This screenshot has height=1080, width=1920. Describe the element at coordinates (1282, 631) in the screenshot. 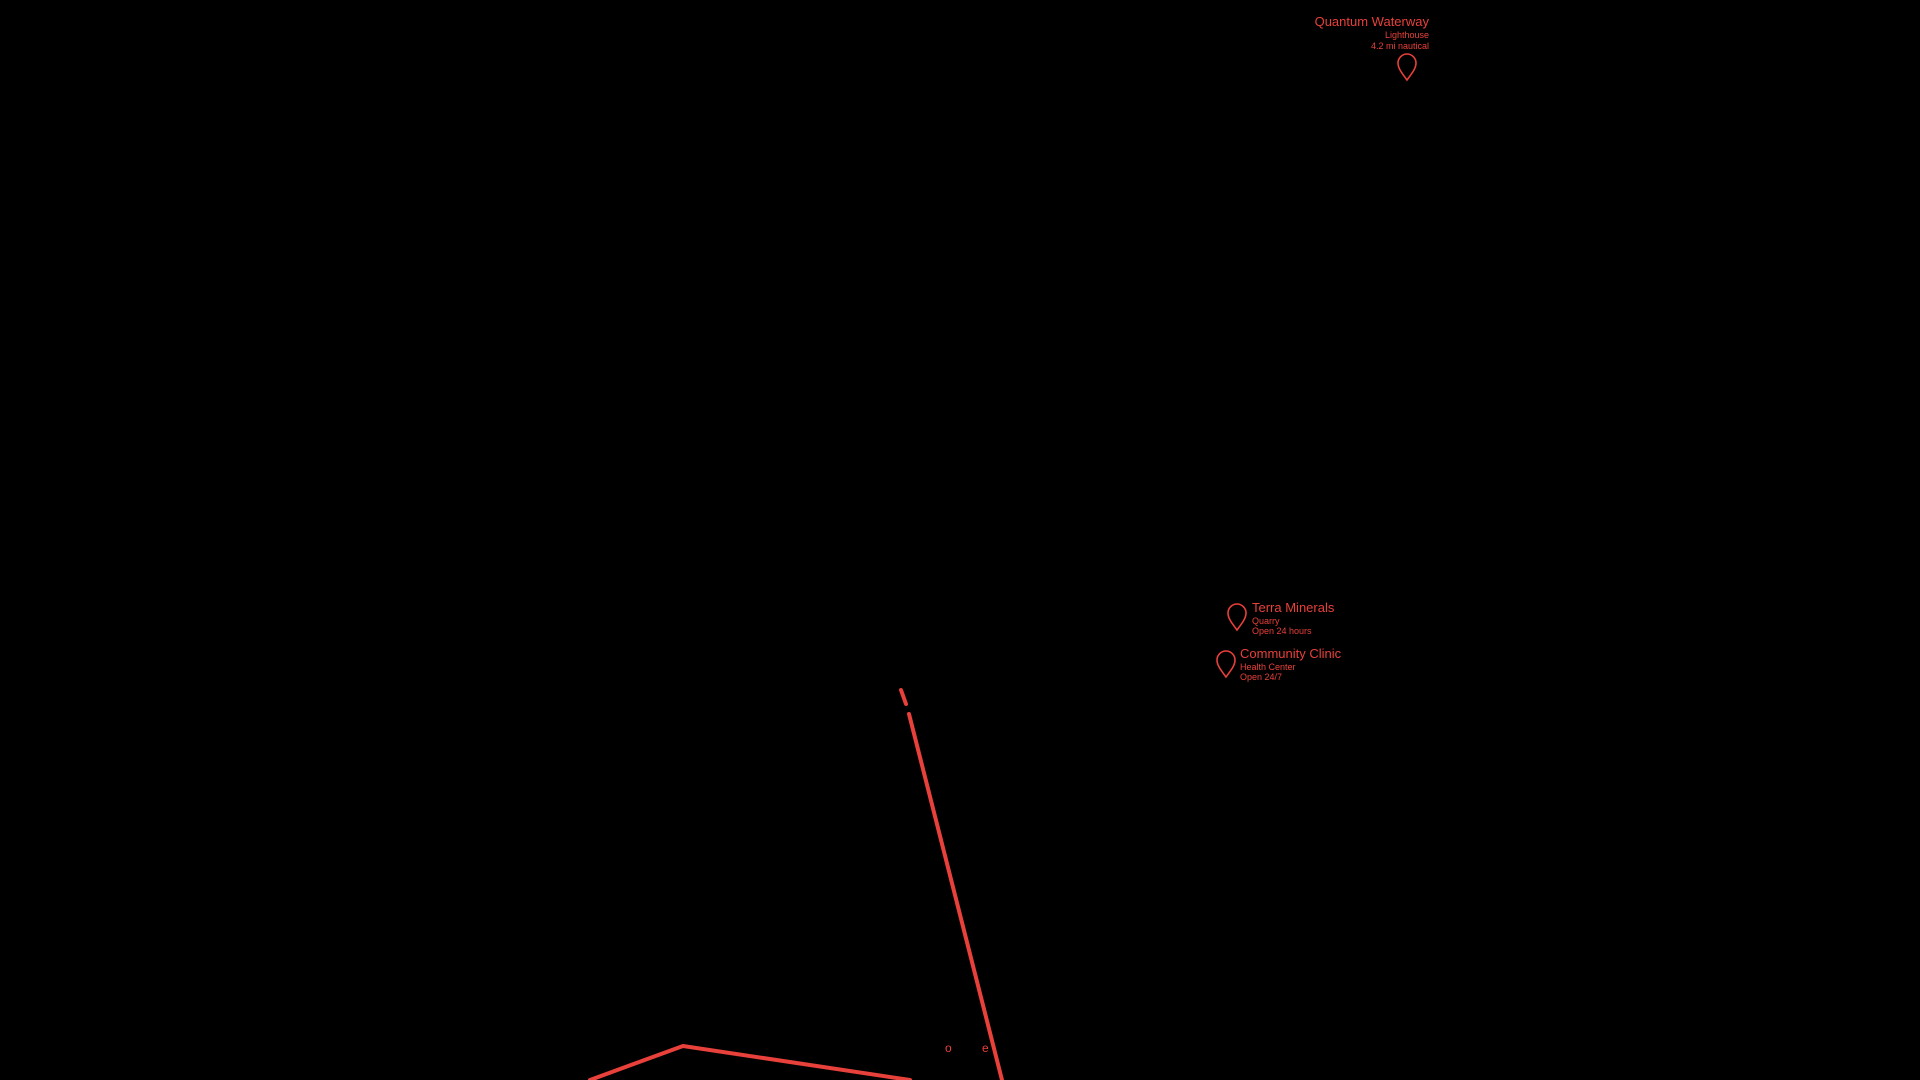

I see `poi-detail: Open 24 hours` at that location.